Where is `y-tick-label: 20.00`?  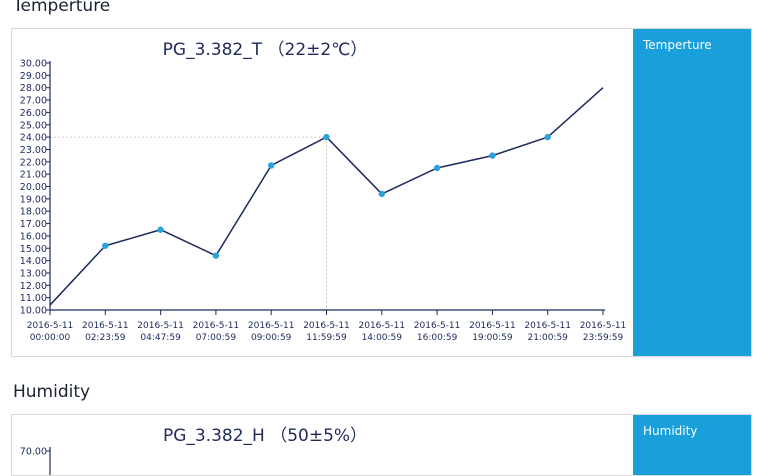 y-tick-label: 20.00 is located at coordinates (33, 187).